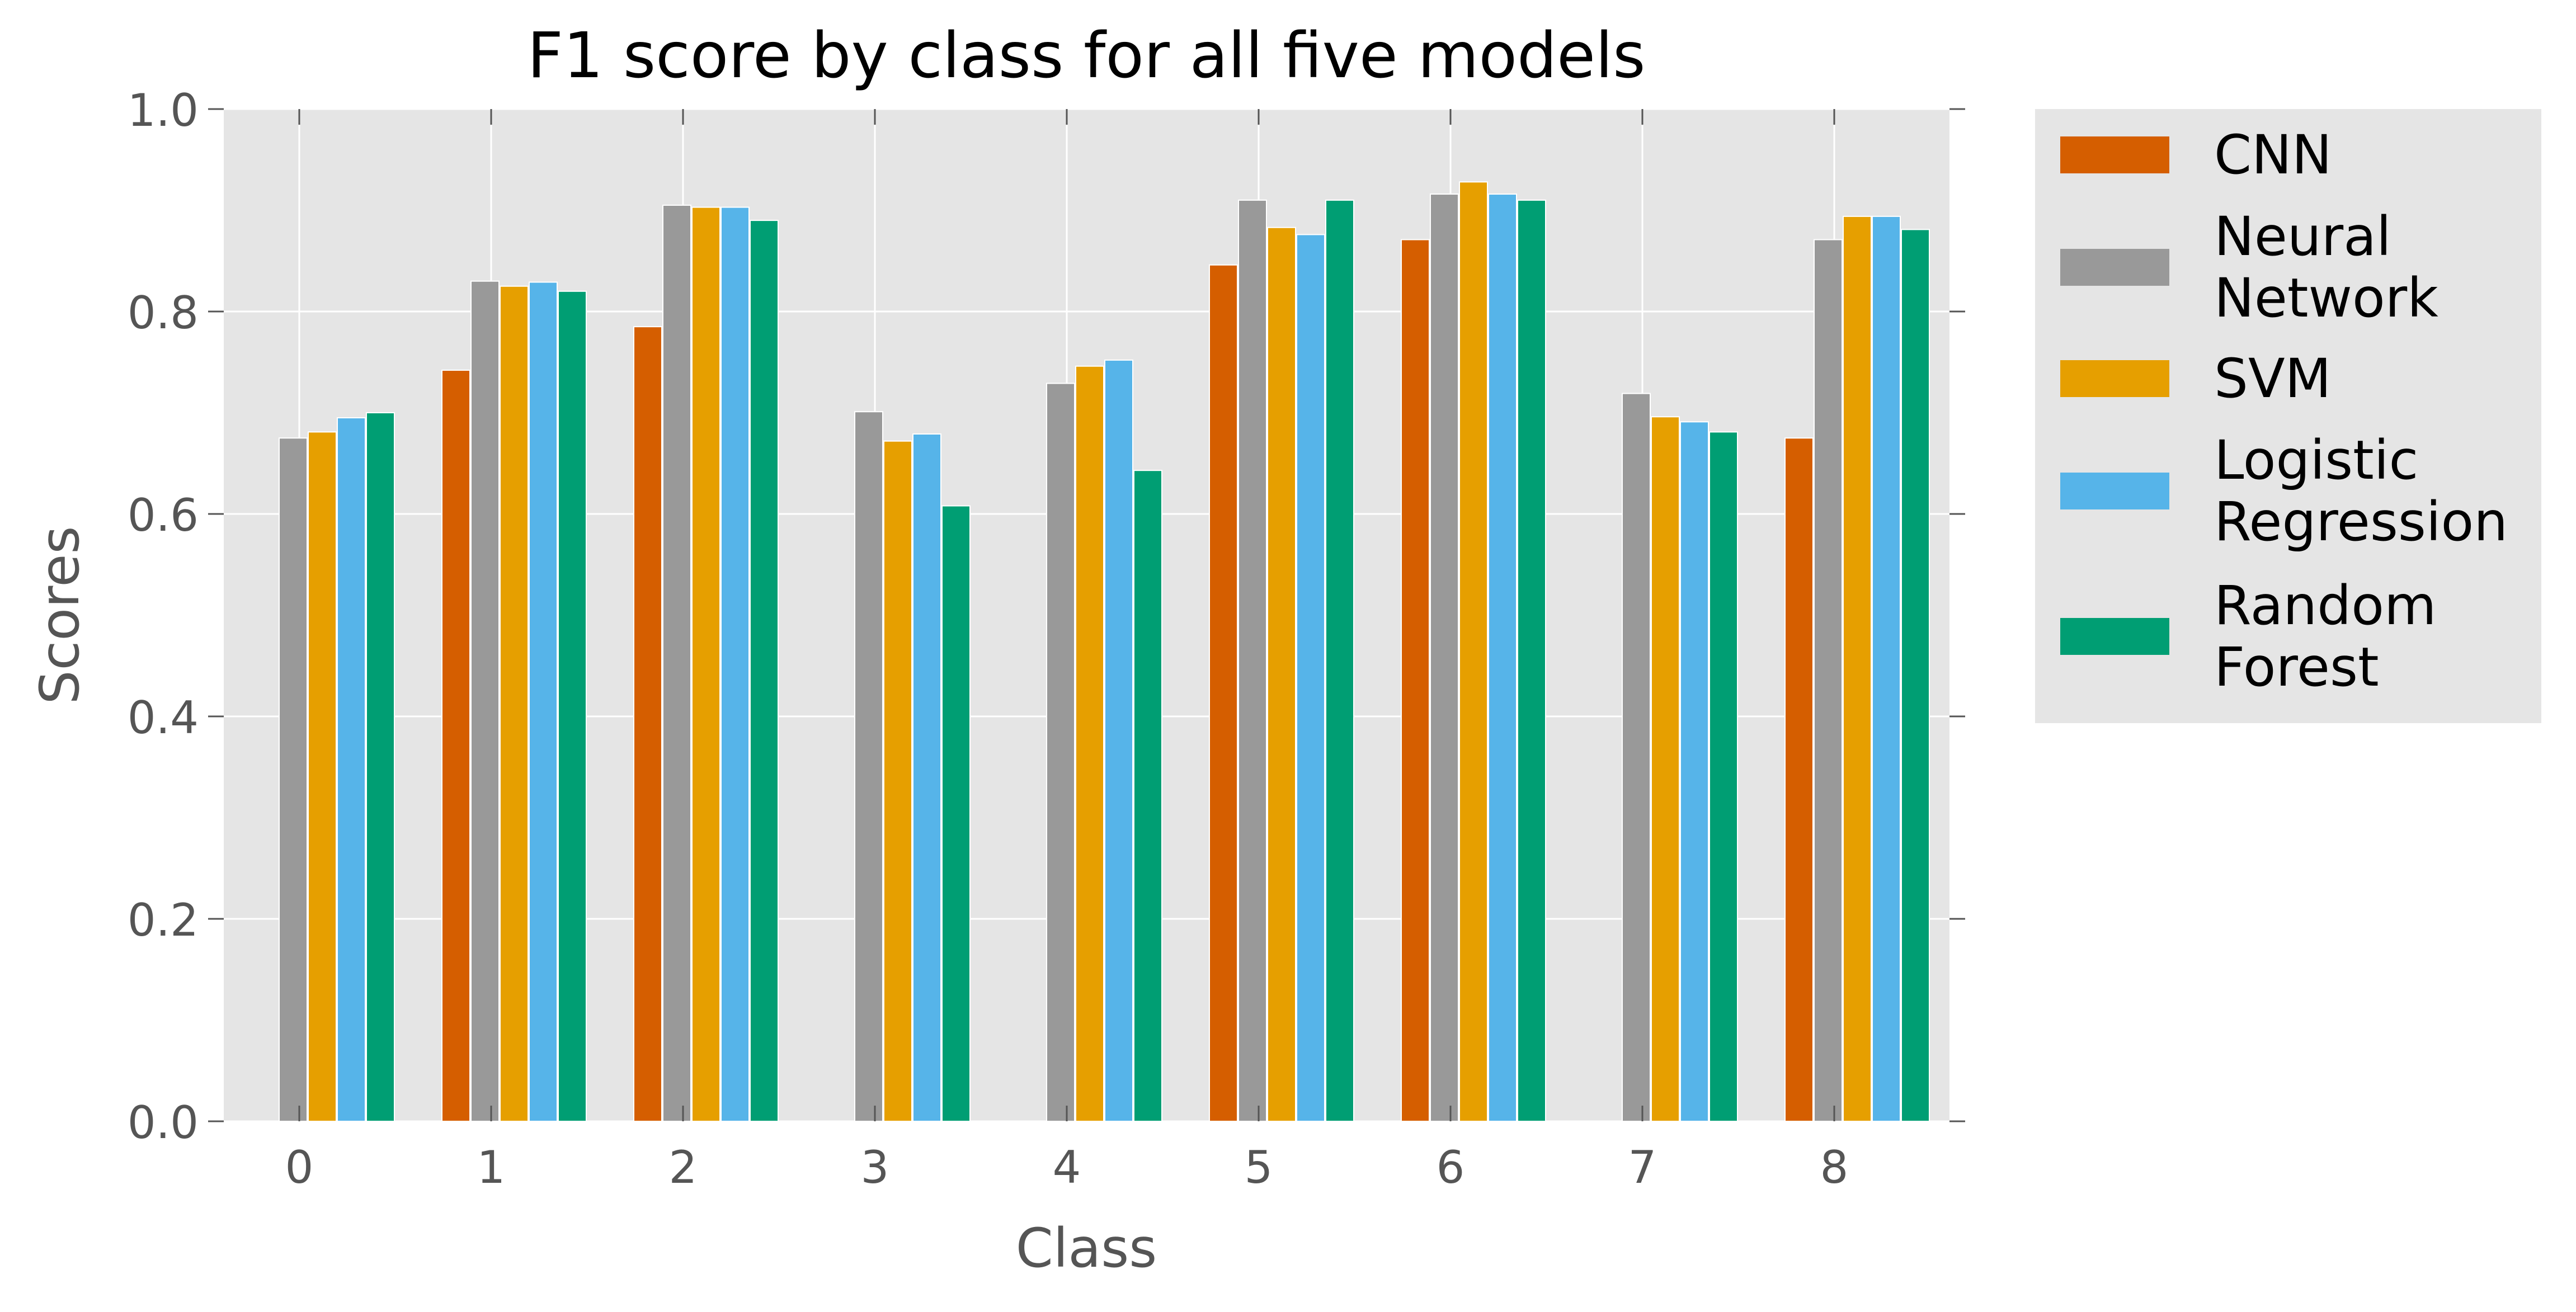 Image resolution: width=2576 pixels, height=1312 pixels. Describe the element at coordinates (1259, 1167) in the screenshot. I see `x-tick-label: 5` at that location.